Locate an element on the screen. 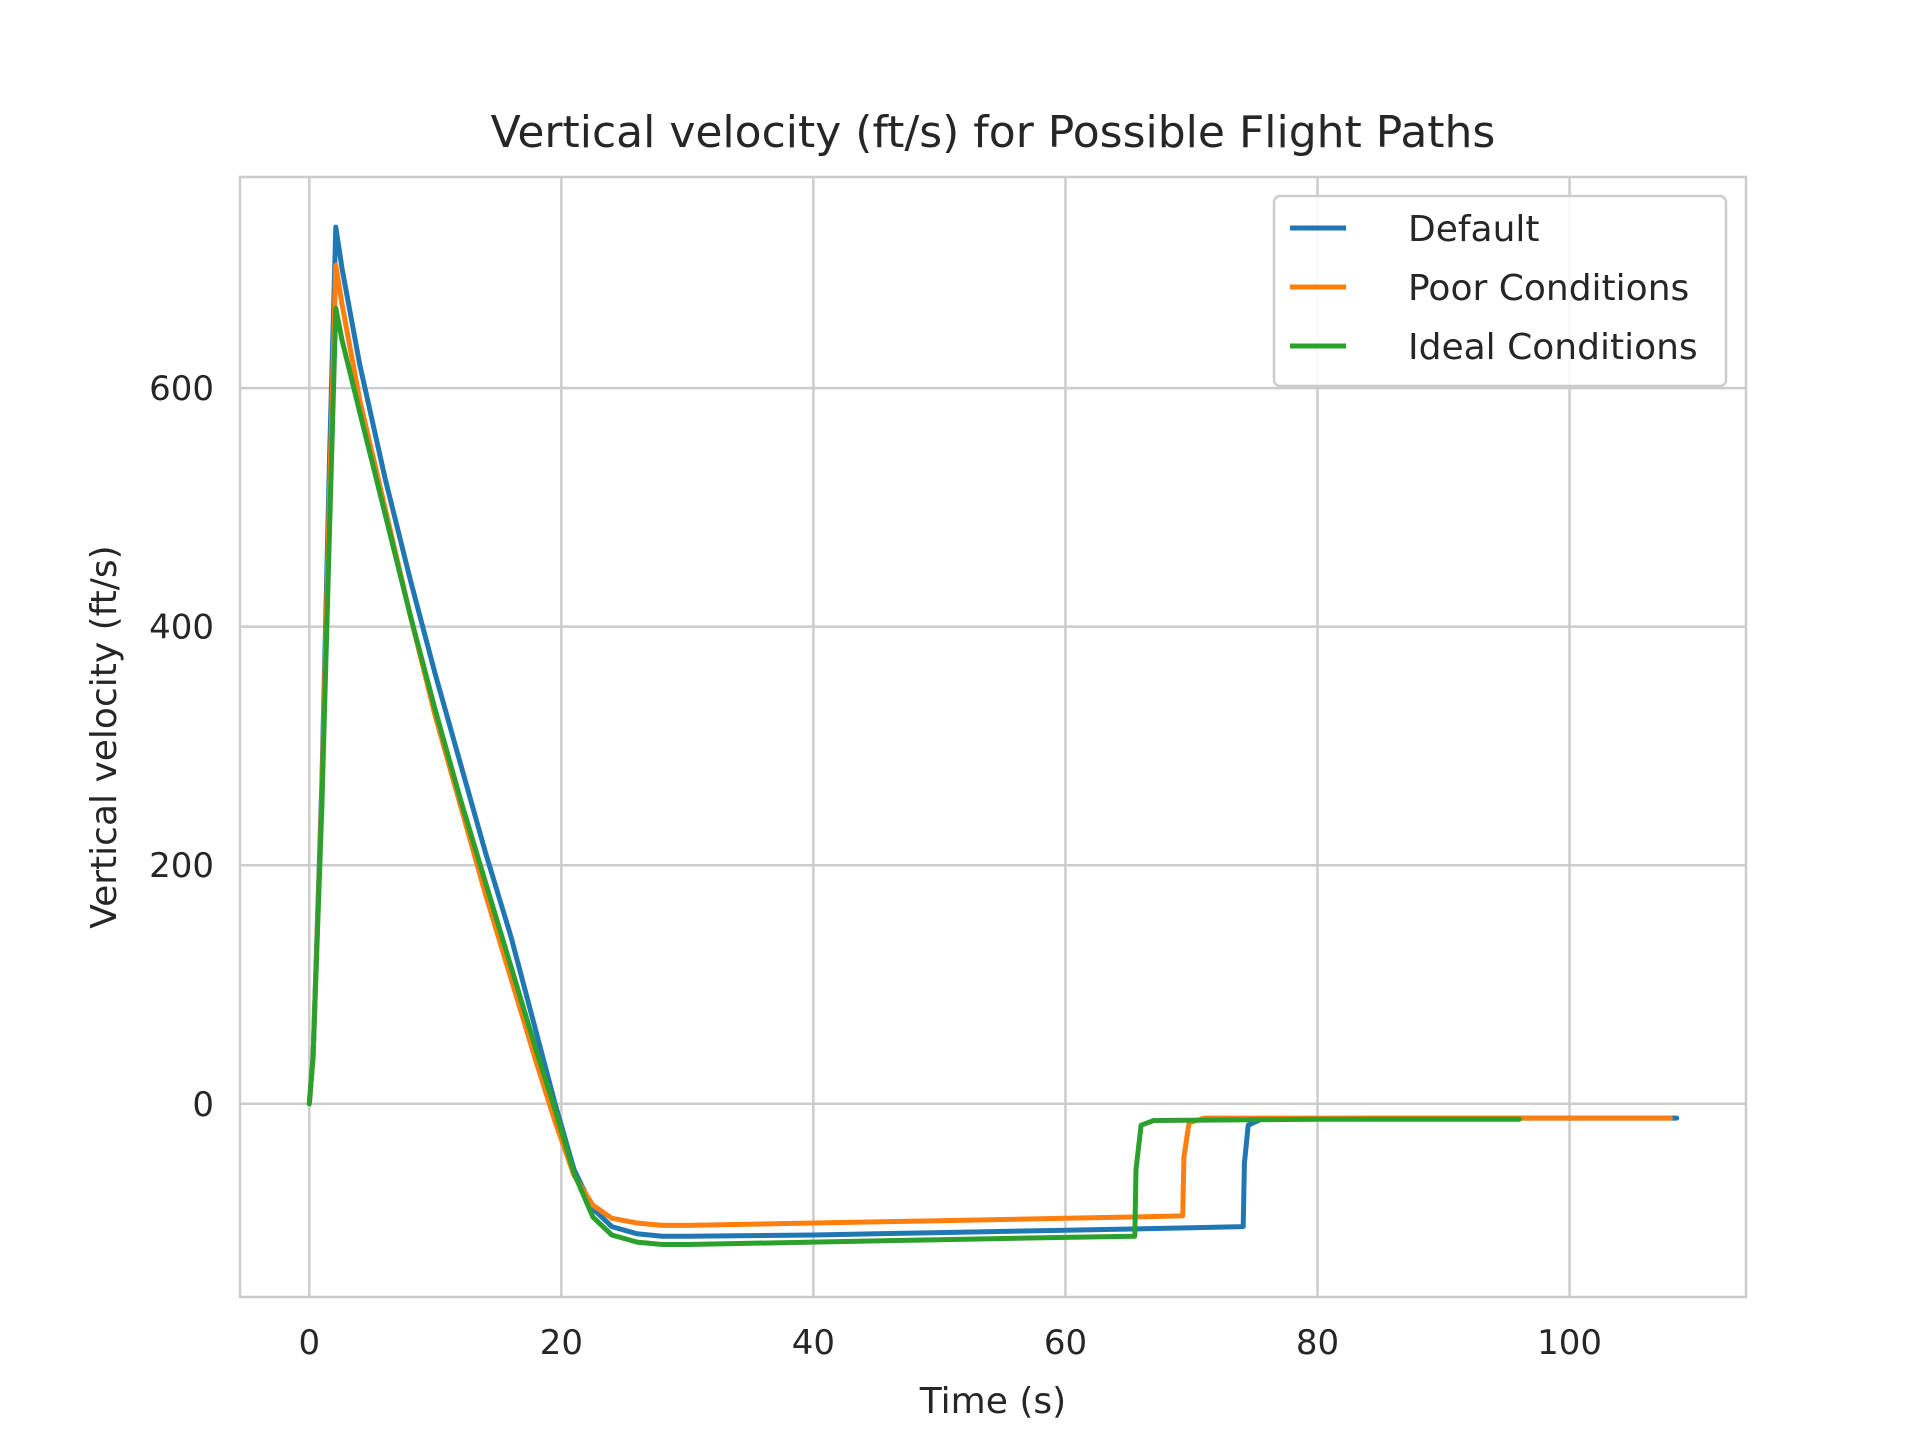 This screenshot has width=1920, height=1440. legend: Default Poor Conditions Ideal Conditions is located at coordinates (1500, 291).